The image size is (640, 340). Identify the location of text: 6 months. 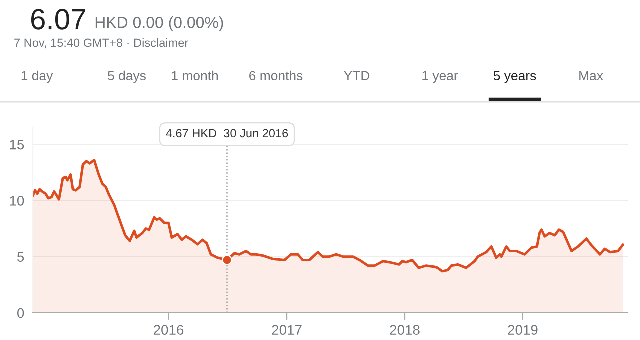
(276, 75).